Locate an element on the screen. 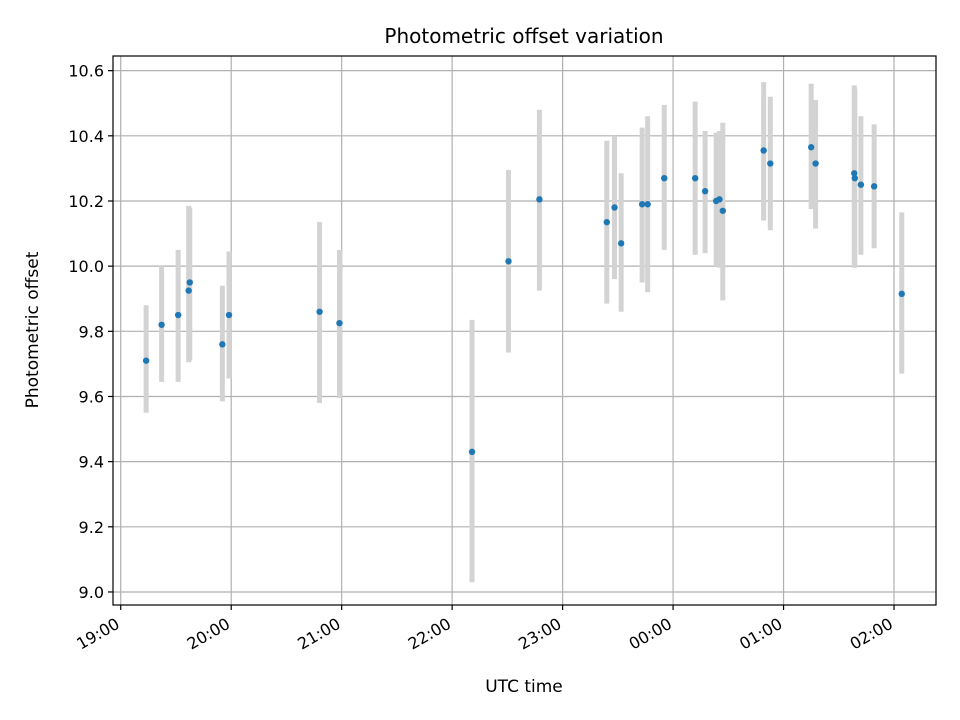 Image resolution: width=960 pixels, height=720 pixels. x-tick-label: 20:00 is located at coordinates (208, 634).